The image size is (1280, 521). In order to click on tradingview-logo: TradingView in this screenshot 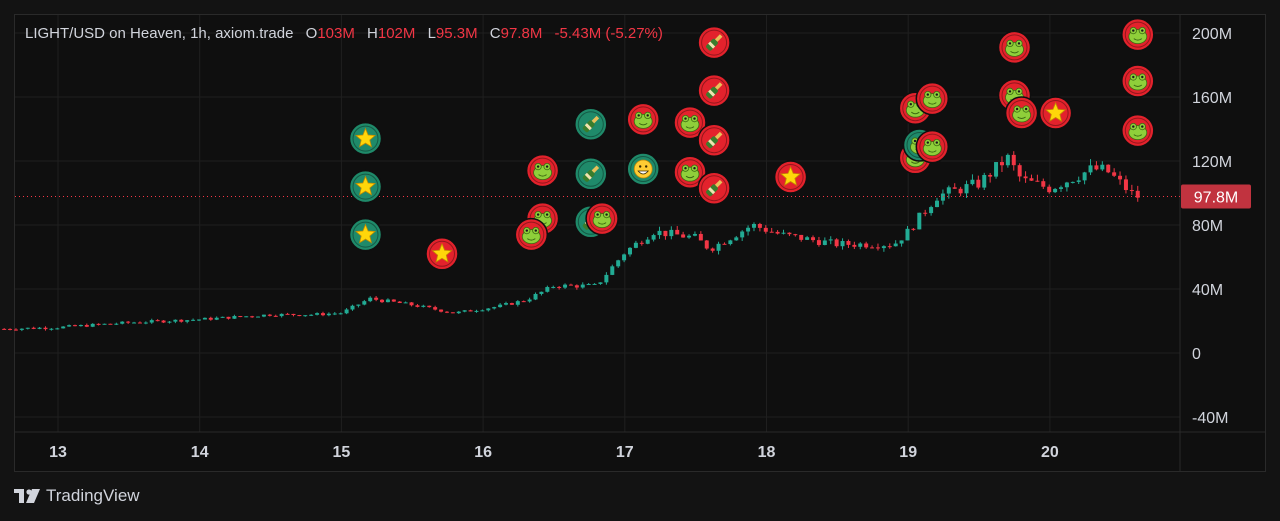, I will do `click(77, 496)`.